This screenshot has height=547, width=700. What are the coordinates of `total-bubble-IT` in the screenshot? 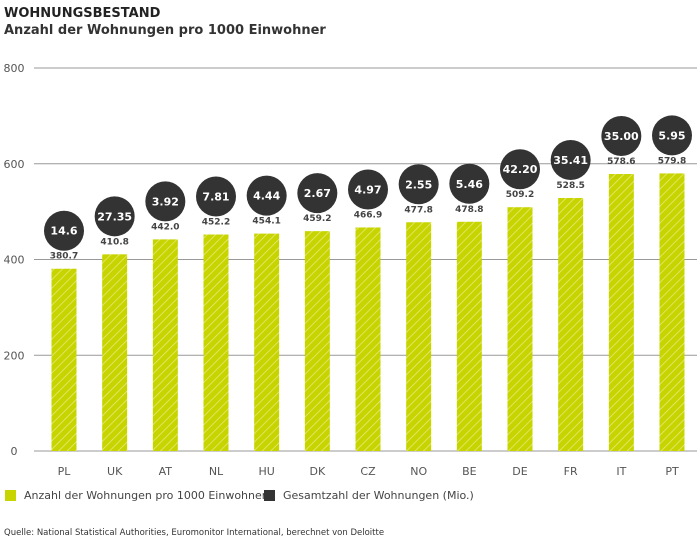 It's located at (621, 135).